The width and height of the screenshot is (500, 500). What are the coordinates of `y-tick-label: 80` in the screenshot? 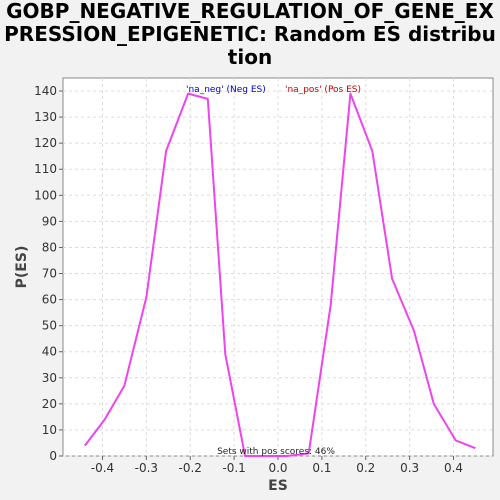 It's located at (49, 247).